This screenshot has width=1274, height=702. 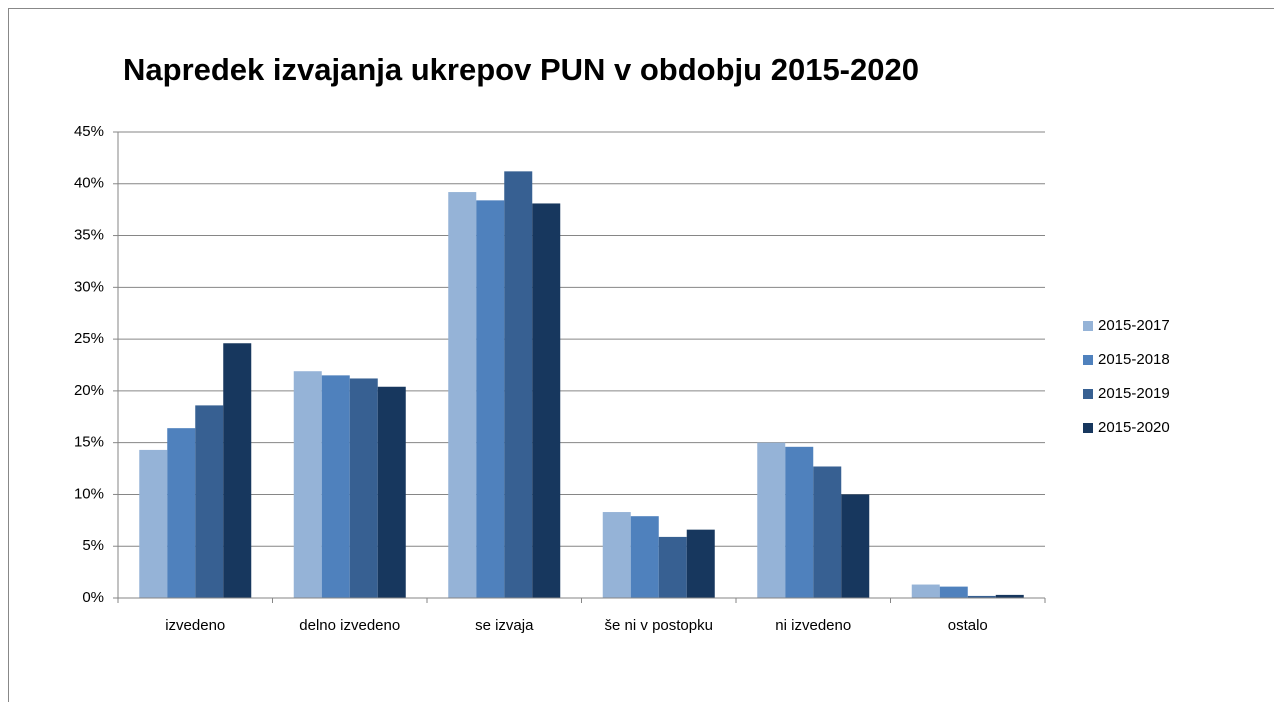 I want to click on x-tick-label: delno izvedeno, so click(x=349, y=625).